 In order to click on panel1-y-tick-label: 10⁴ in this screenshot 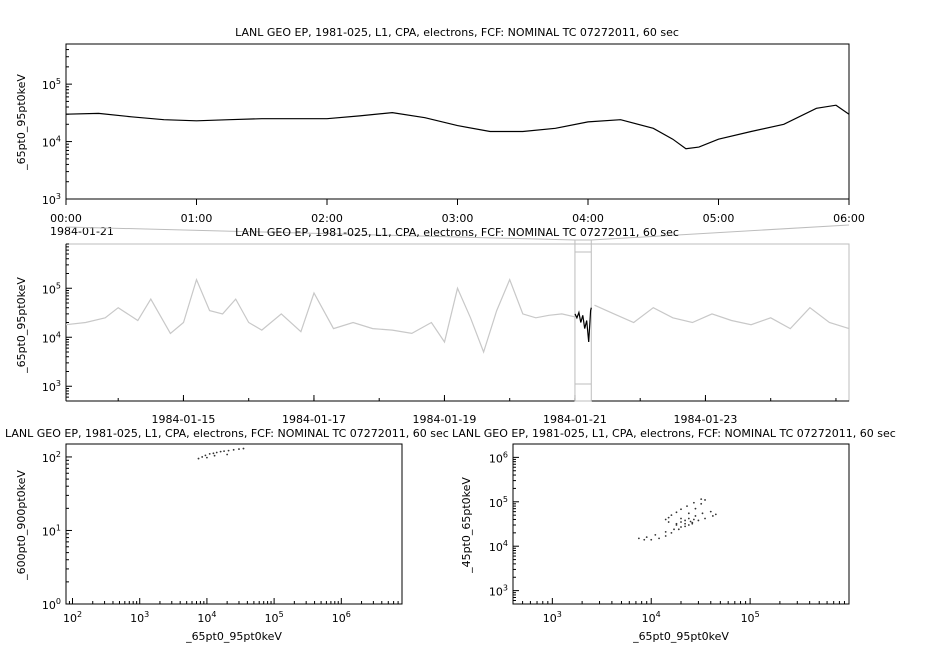, I will do `click(51, 142)`.